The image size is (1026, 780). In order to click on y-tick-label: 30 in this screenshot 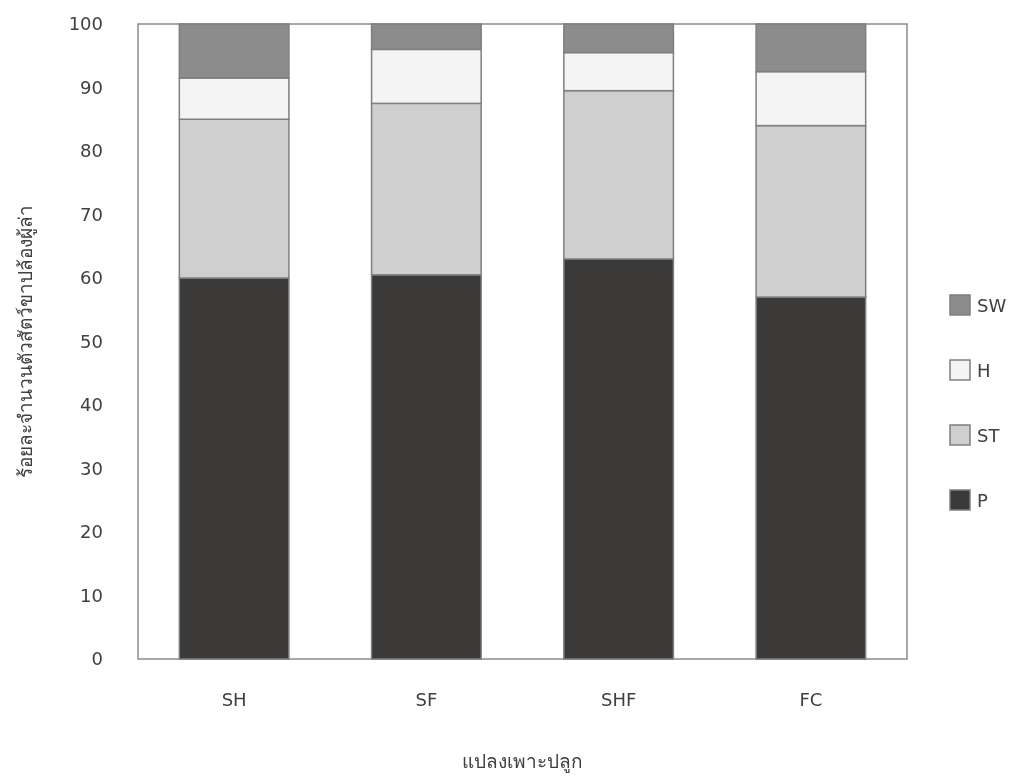, I will do `click(91, 468)`.